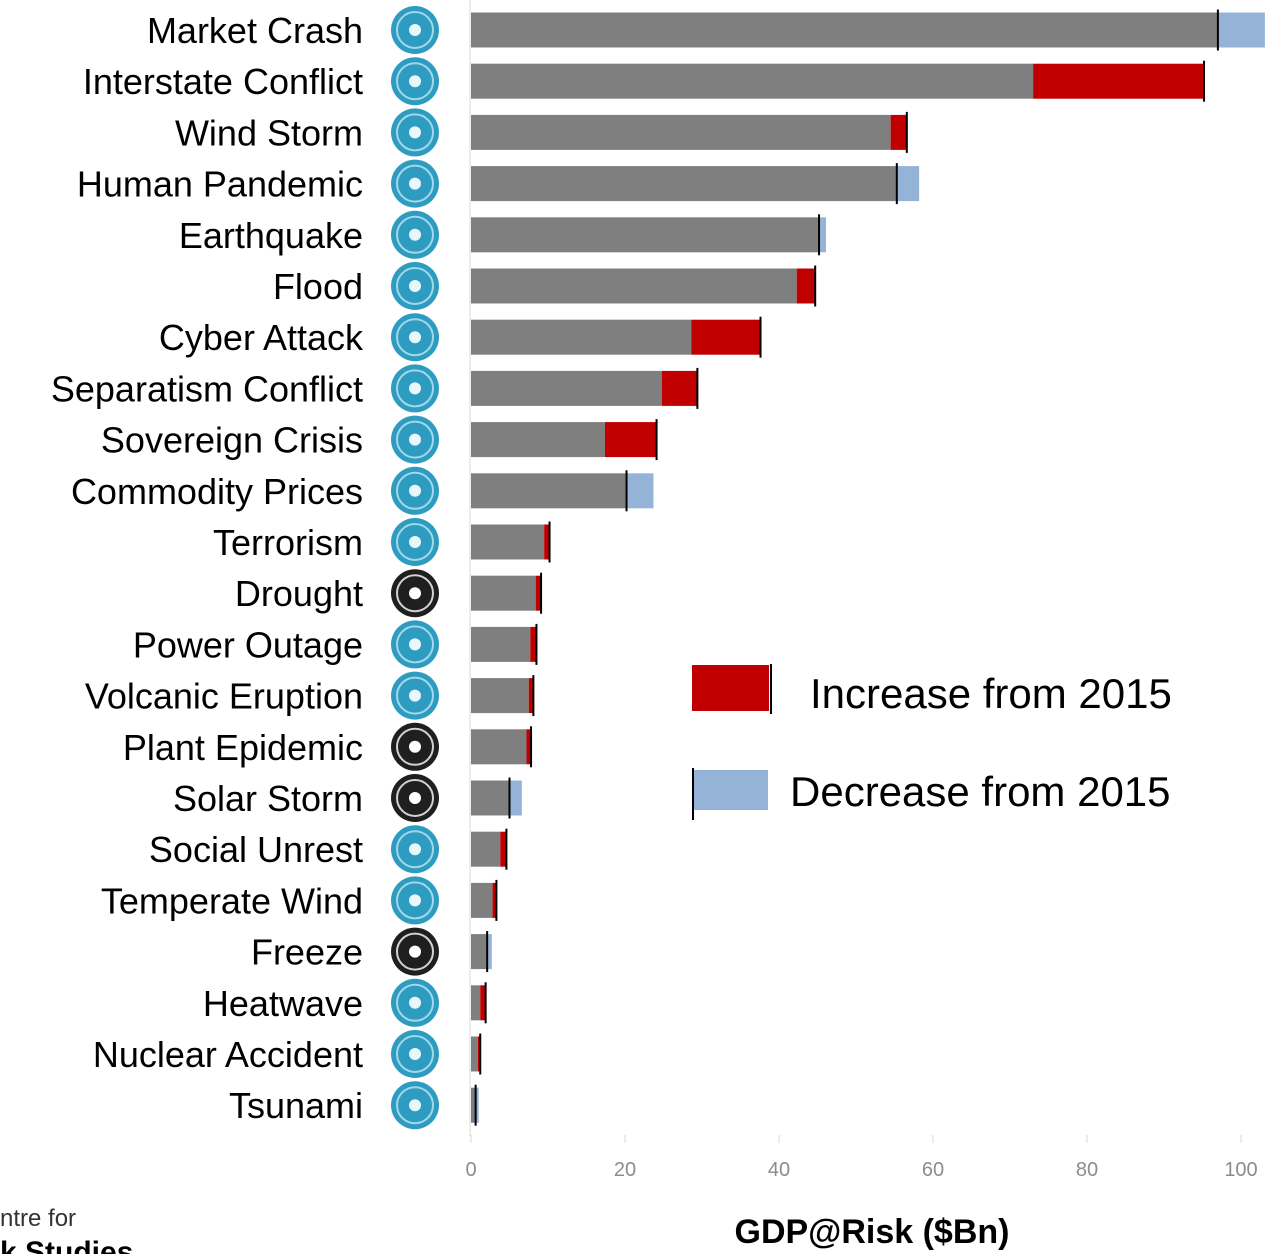 This screenshot has width=1266, height=1254. Describe the element at coordinates (932, 742) in the screenshot. I see `legend: Increase from 2015 Decrease from 2015` at that location.